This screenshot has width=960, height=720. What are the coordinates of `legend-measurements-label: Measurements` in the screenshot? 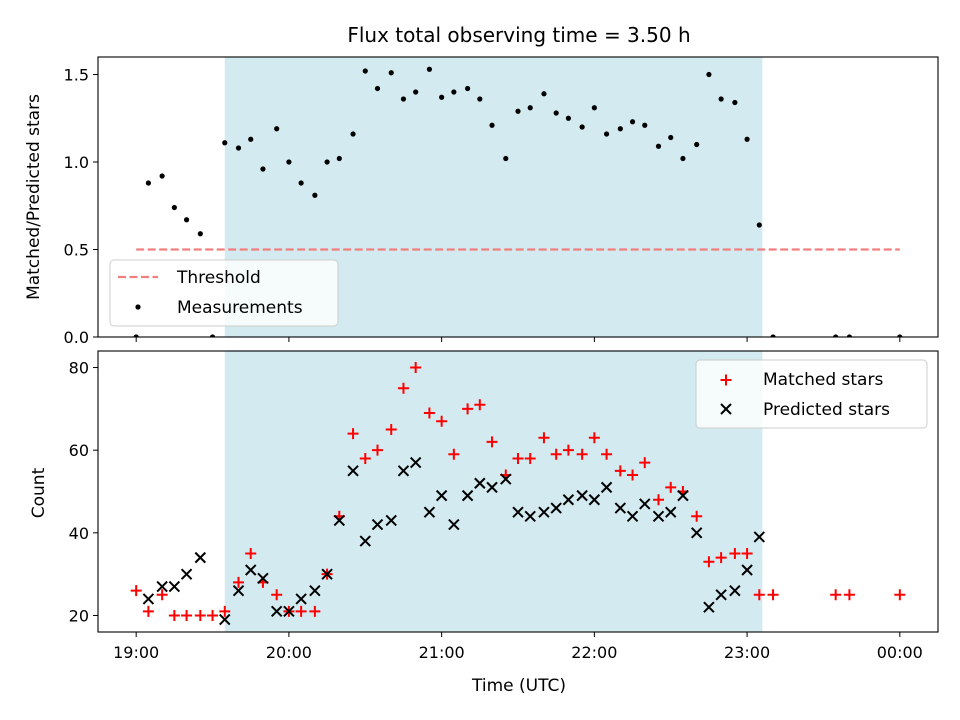 It's located at (240, 308).